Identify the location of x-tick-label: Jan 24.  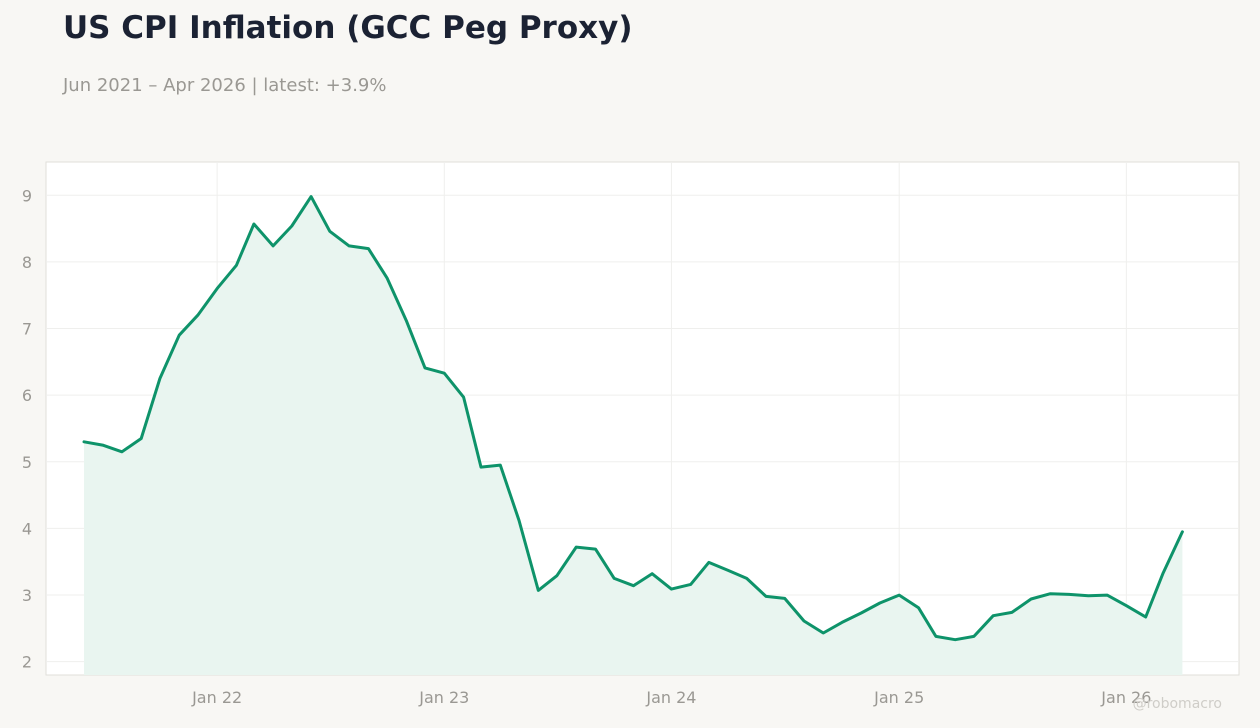
(670, 697).